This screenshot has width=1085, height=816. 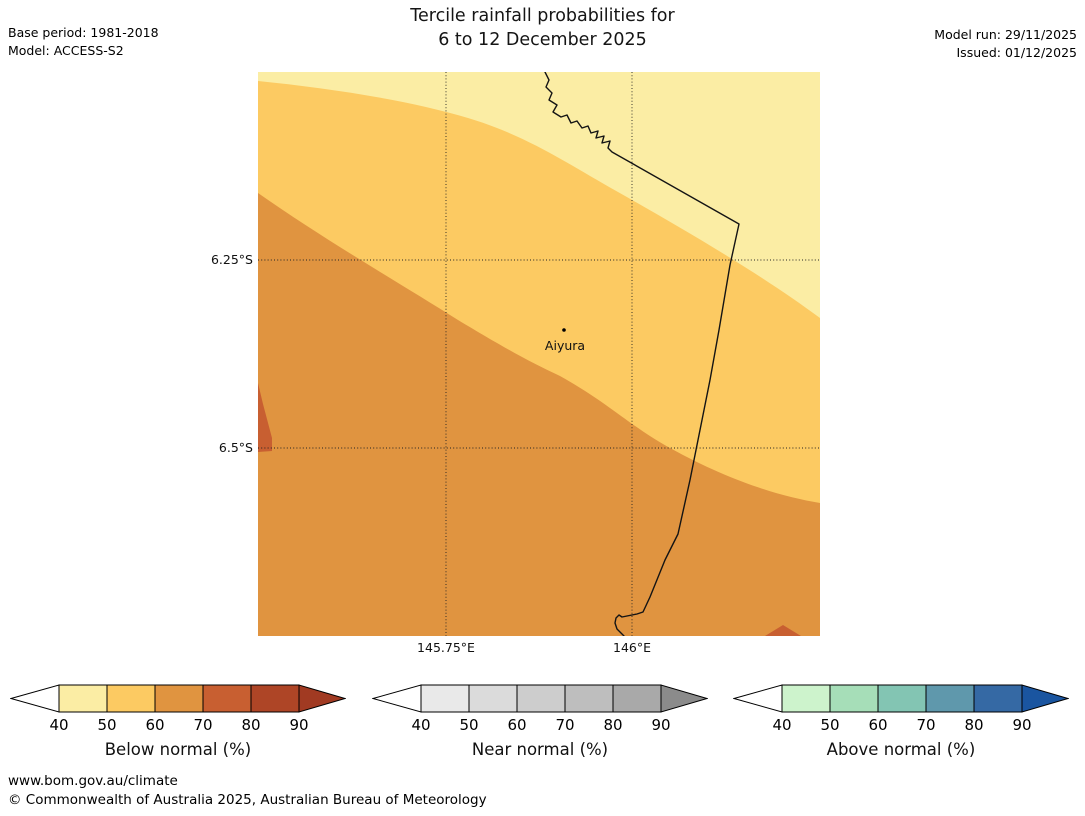 I want to click on header-left: Base period: 1981-2018 Model: ACCESS-S2, so click(x=83, y=42).